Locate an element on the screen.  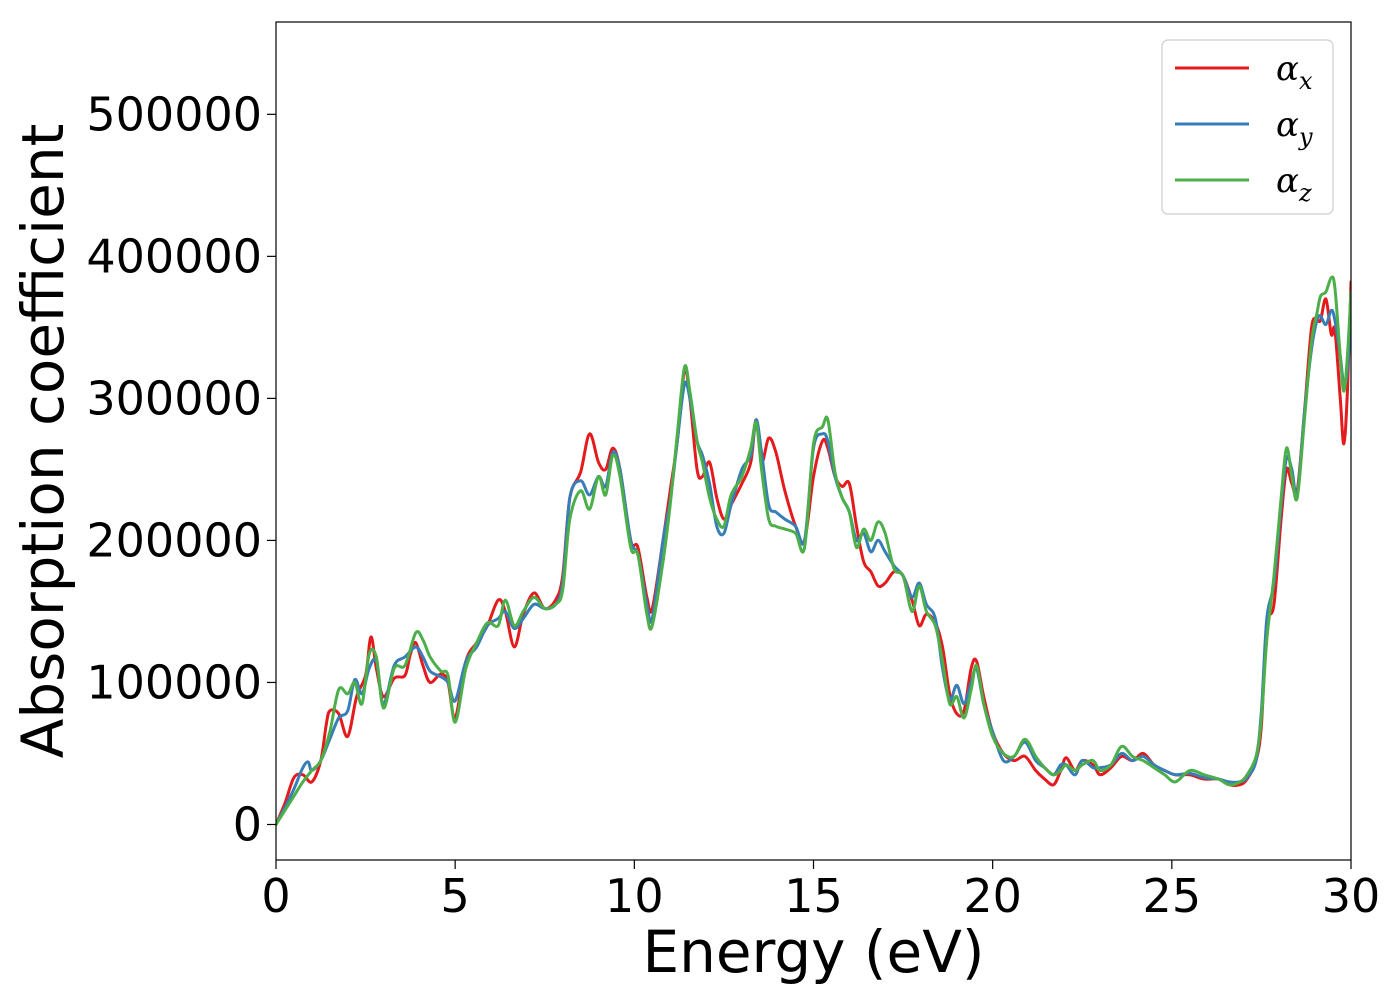
legend: αx αy αz is located at coordinates (1247, 127).